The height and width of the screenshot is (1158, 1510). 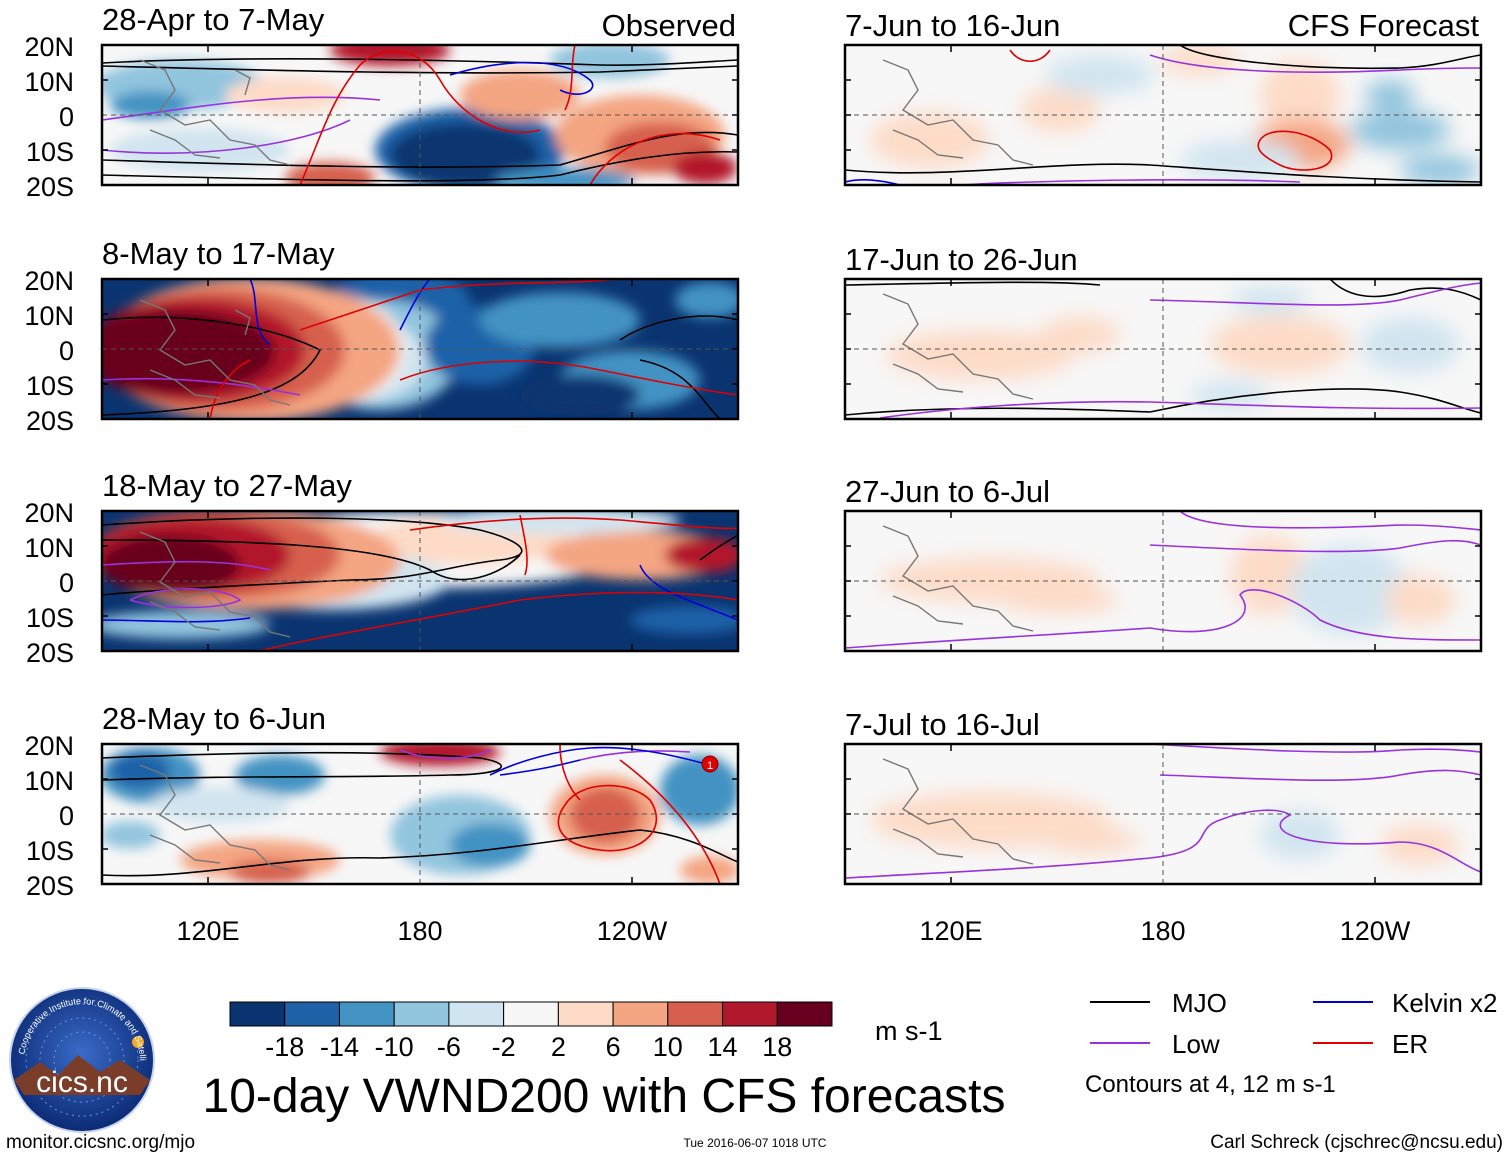 I want to click on colorbar-tick-label: -6, so click(x=449, y=1047).